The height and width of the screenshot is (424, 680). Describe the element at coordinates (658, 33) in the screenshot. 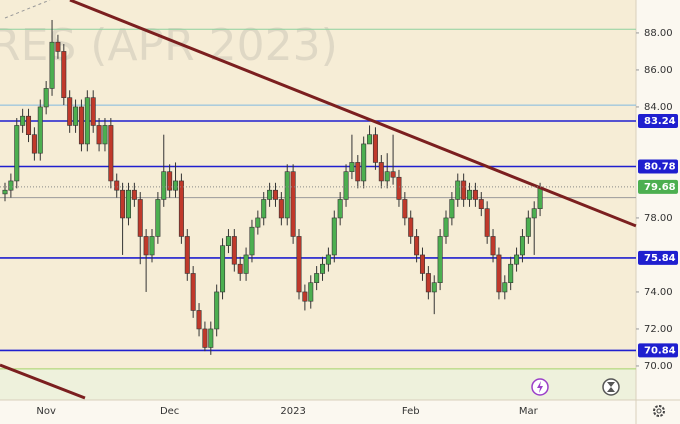

I see `y-tick-label: 88.00` at that location.